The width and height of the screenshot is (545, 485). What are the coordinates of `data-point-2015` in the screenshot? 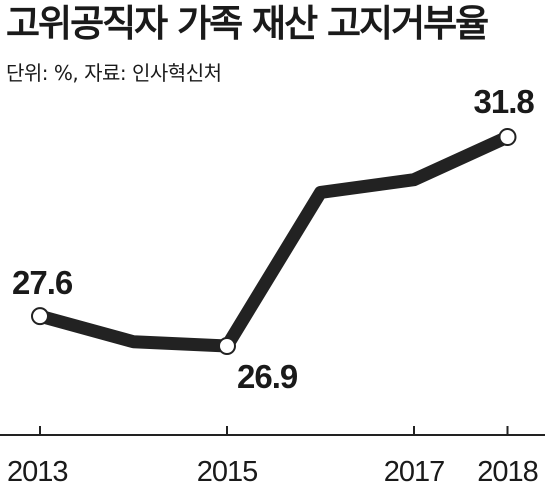 It's located at (227, 346).